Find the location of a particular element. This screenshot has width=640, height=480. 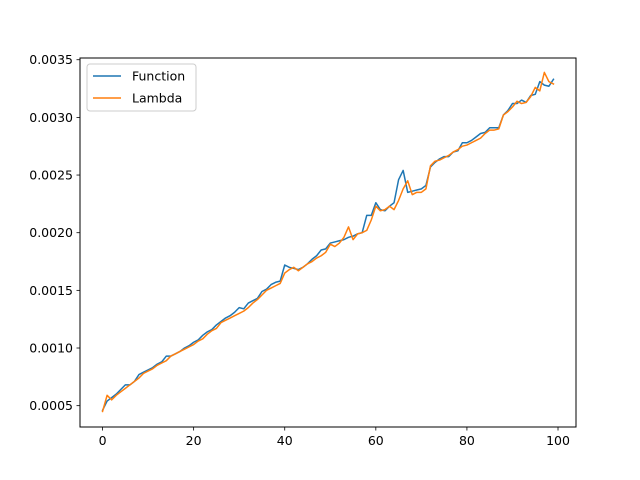

y-tick-label: 0.0005 is located at coordinates (51, 405).